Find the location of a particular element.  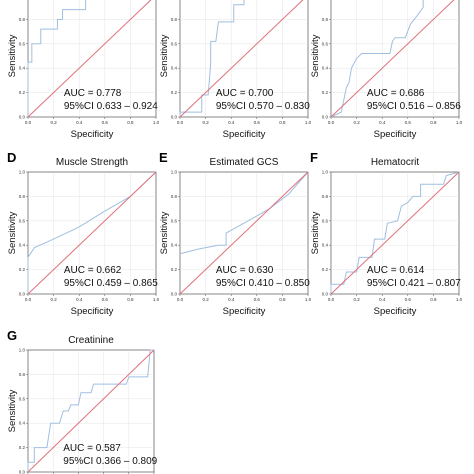

panel-letter: D is located at coordinates (11, 157).